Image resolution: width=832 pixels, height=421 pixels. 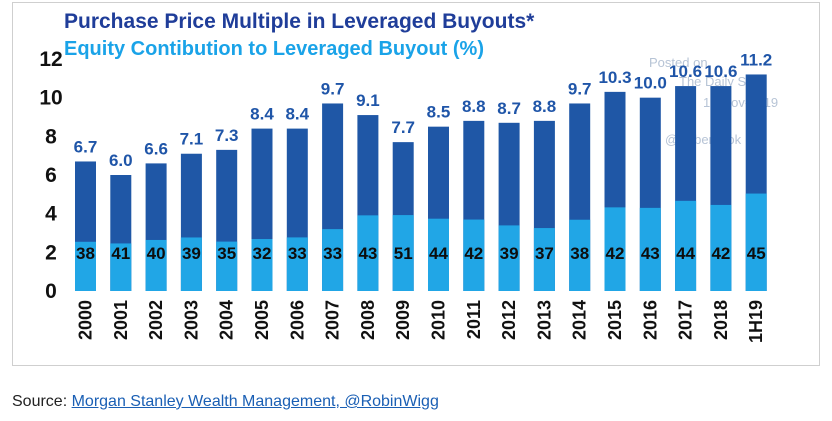 What do you see at coordinates (156, 148) in the screenshot?
I see `multiple-value-label: 6.6` at bounding box center [156, 148].